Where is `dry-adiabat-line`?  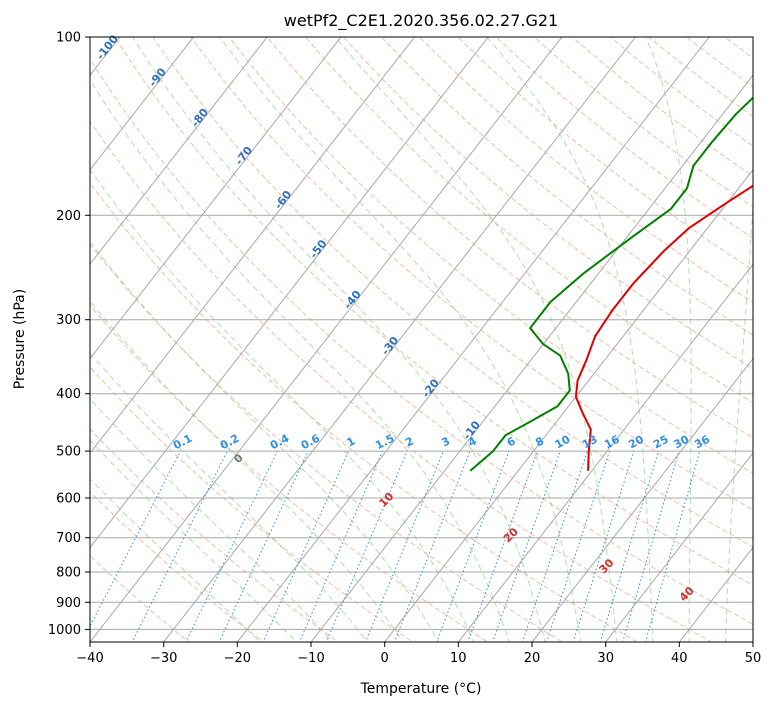
dry-adiabat-line is located at coordinates (140, 598).